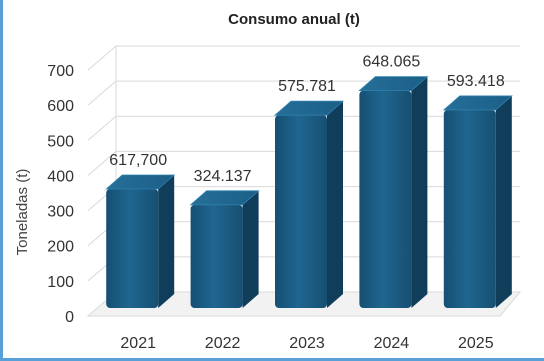 This screenshot has width=544, height=361. Describe the element at coordinates (223, 176) in the screenshot. I see `data-label: 324.137` at that location.